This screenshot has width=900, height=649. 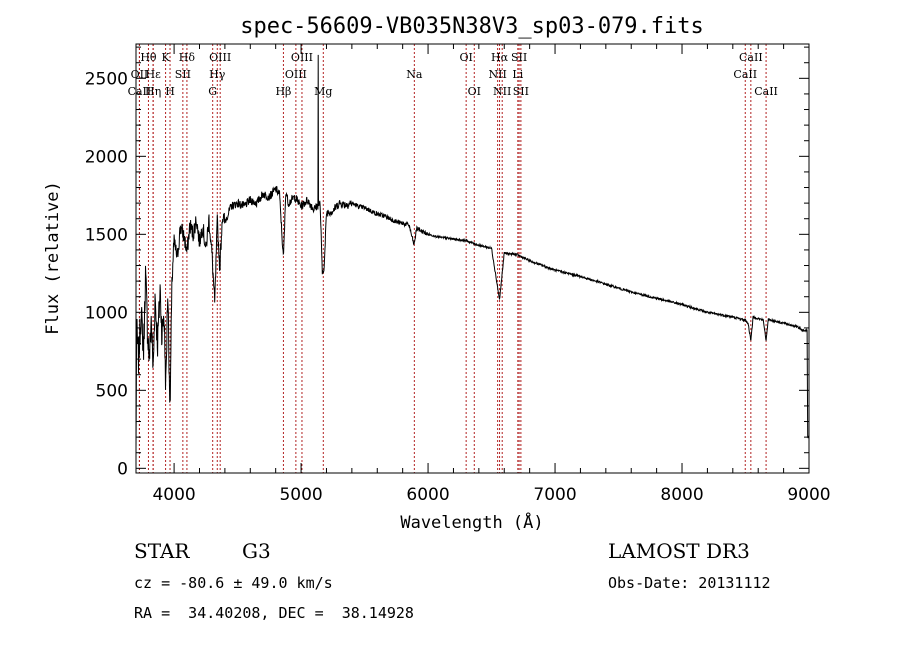 I want to click on x-tick-label-0: 4000, so click(x=173, y=495).